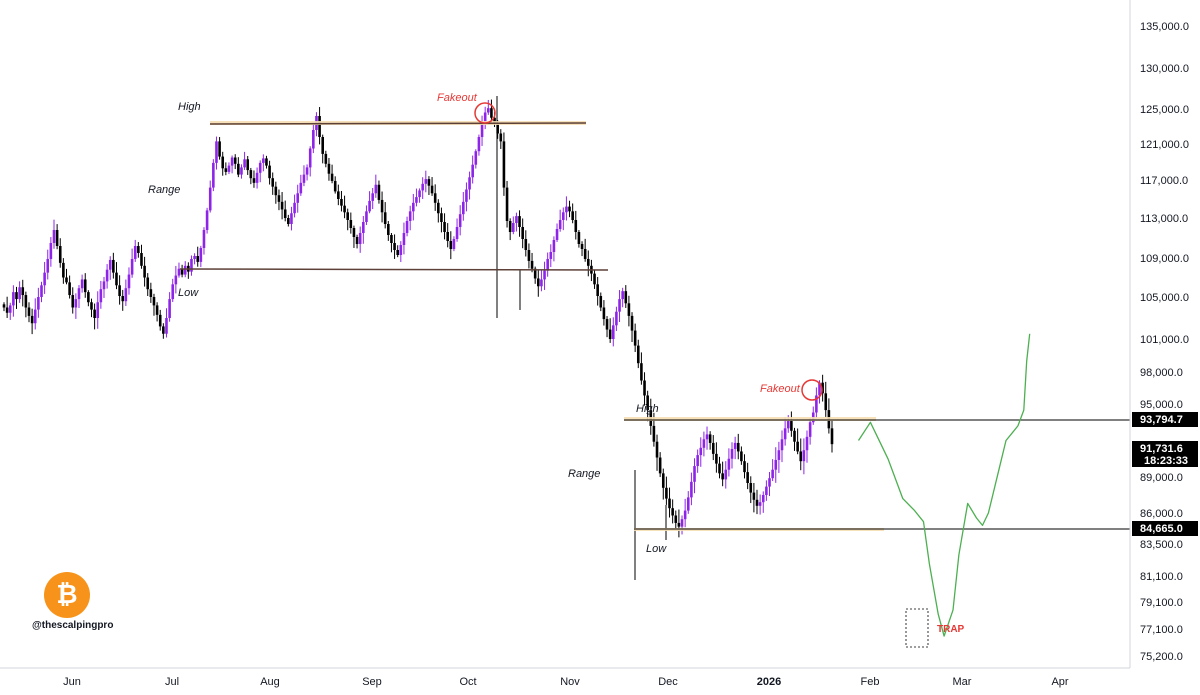  What do you see at coordinates (1164, 259) in the screenshot?
I see `y-tick-label: 109,000.0` at bounding box center [1164, 259].